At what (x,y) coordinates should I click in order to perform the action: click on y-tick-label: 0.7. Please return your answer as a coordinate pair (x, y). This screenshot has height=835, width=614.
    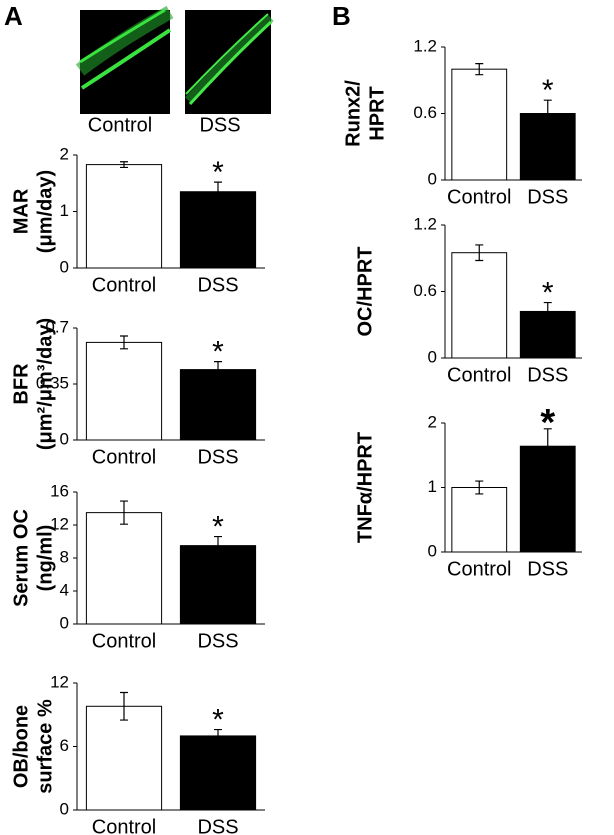
    Looking at the image, I should click on (57, 326).